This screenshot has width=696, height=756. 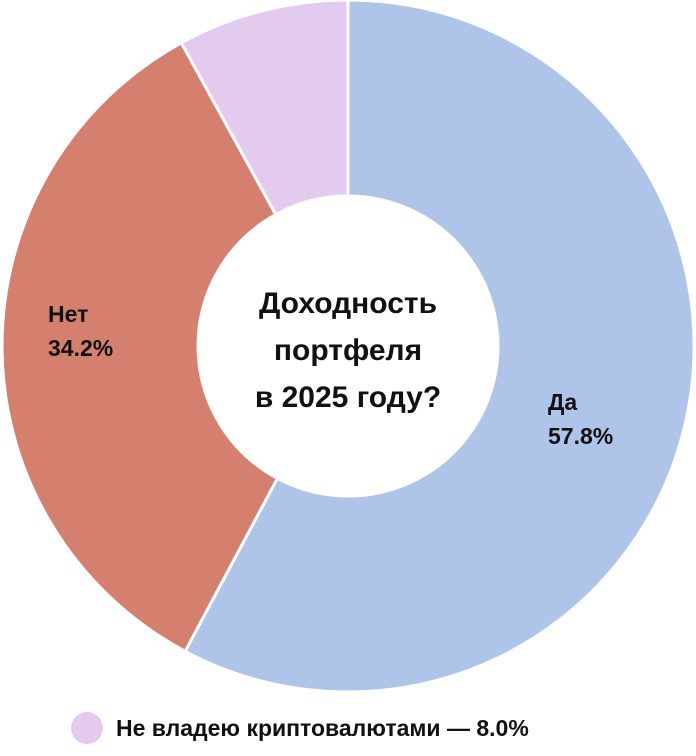 What do you see at coordinates (562, 402) in the screenshot?
I see `slice-label-yes-name: Да` at bounding box center [562, 402].